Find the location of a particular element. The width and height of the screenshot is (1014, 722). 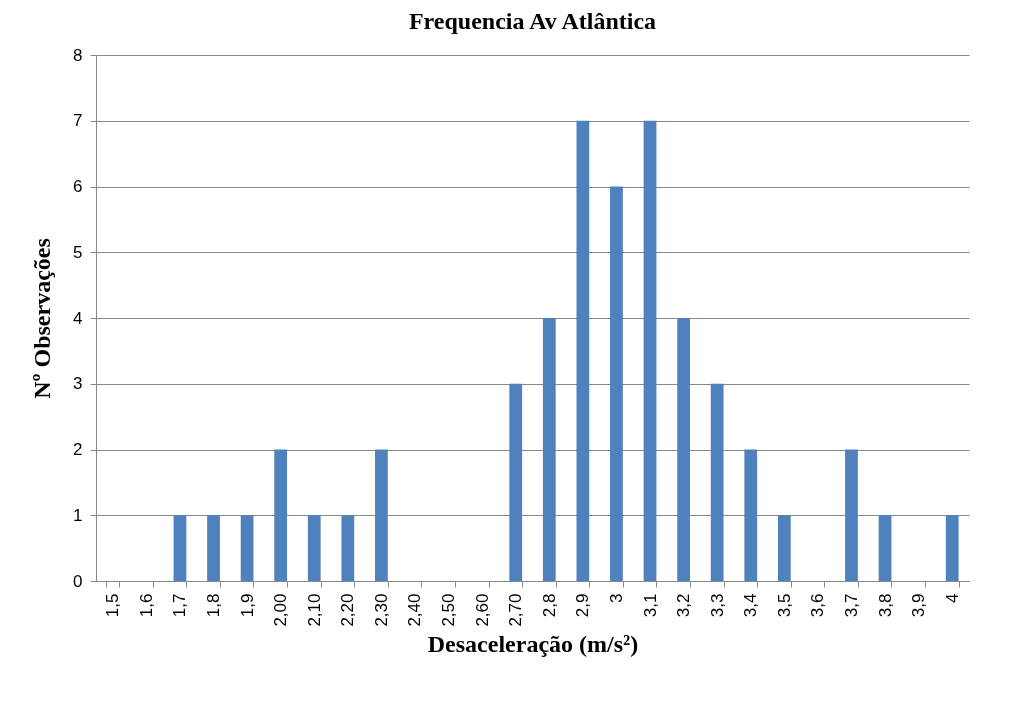

y-tick-label: 7 is located at coordinates (78, 121).